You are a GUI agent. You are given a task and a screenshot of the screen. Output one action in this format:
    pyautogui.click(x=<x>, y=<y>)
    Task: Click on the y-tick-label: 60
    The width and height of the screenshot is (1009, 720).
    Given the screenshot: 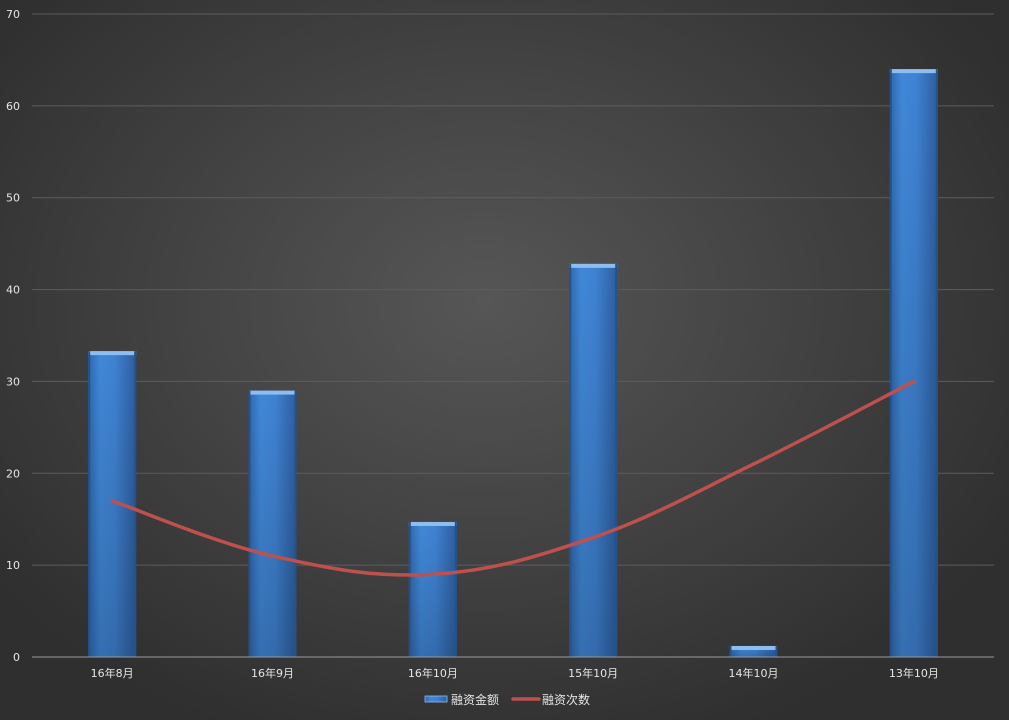 What is the action you would take?
    pyautogui.click(x=13, y=106)
    